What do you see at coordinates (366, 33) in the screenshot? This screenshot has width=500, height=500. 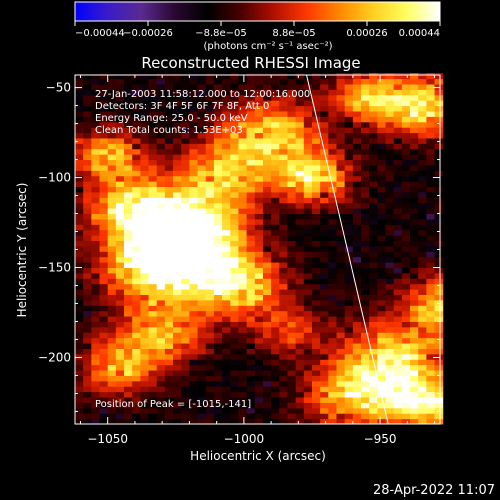 I see `colorbar-tick-label: 0.00026` at bounding box center [366, 33].